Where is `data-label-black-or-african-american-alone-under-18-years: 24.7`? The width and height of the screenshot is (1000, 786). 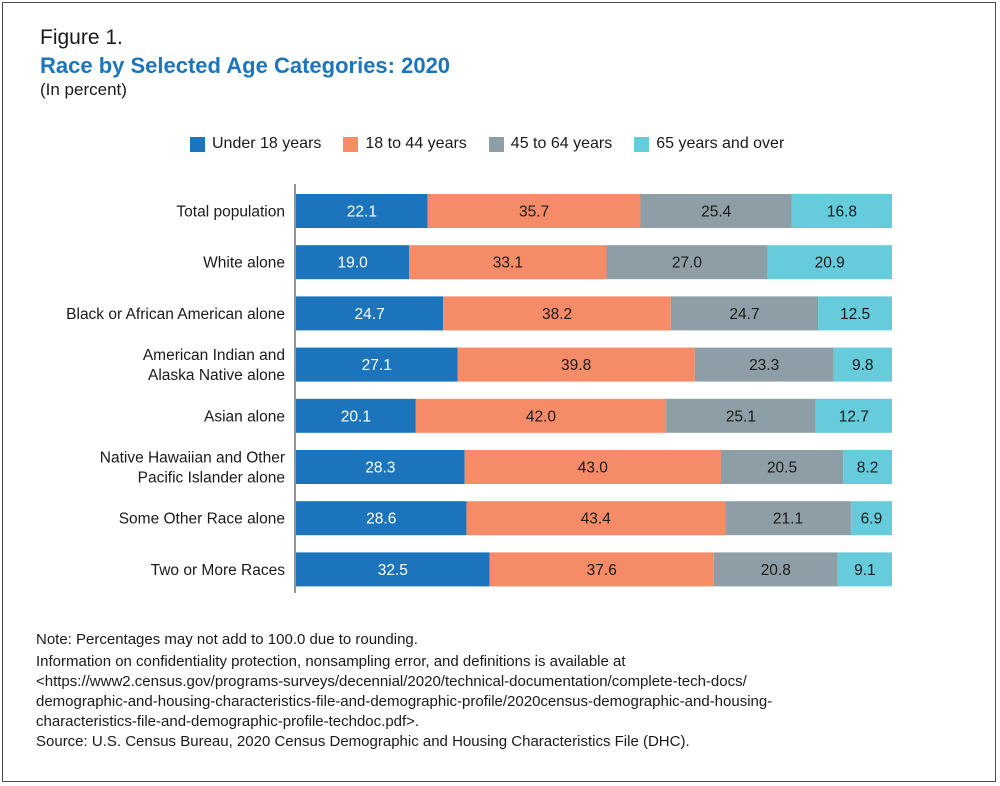
data-label-black-or-african-american-alone-under-18-years: 24.7 is located at coordinates (370, 314).